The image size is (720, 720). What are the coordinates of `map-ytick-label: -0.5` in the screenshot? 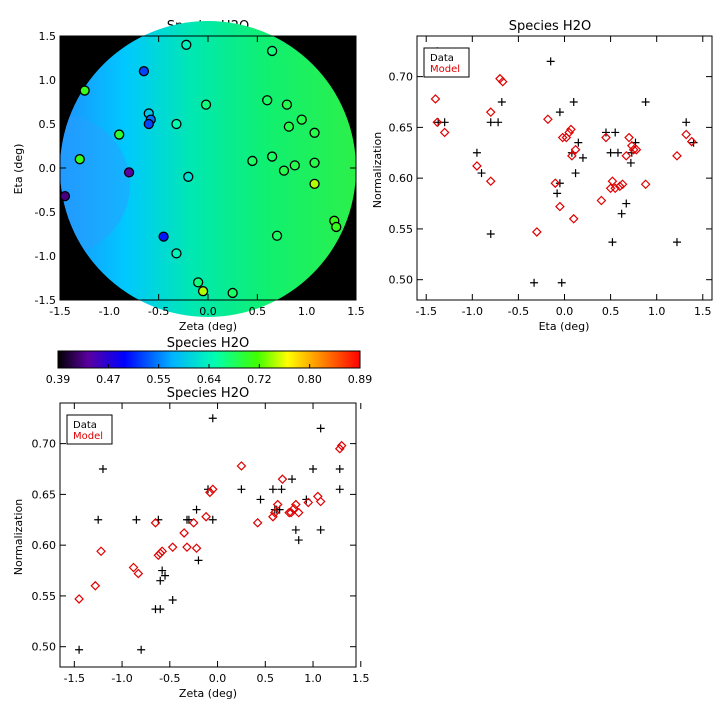 It's located at (45, 212).